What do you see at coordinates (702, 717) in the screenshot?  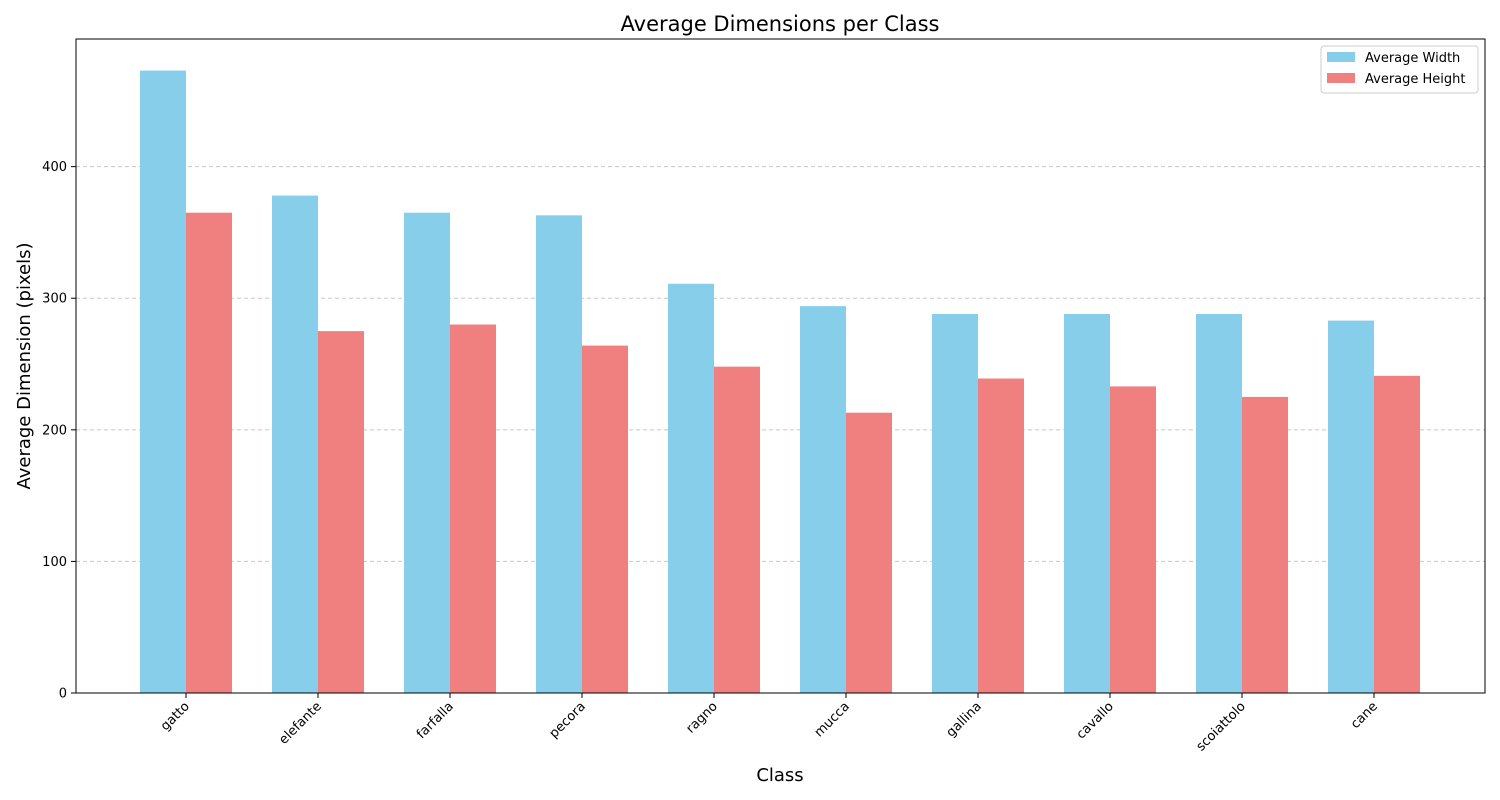 I see `x-tick-label-ragno: ragno` at bounding box center [702, 717].